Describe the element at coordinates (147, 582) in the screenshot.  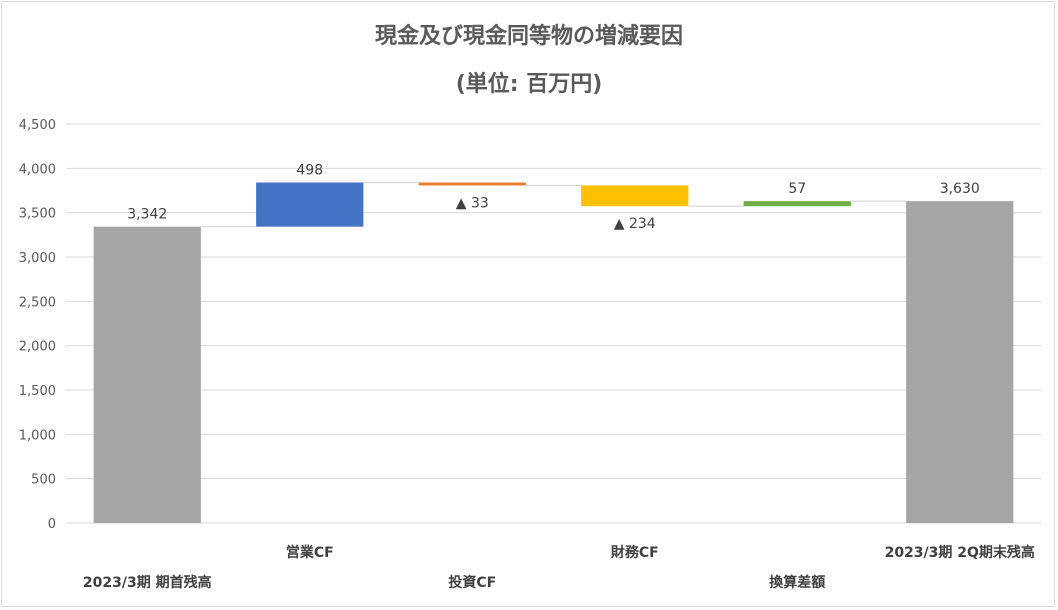
I see `x-tick-label: 2023/3期 期首残高` at that location.